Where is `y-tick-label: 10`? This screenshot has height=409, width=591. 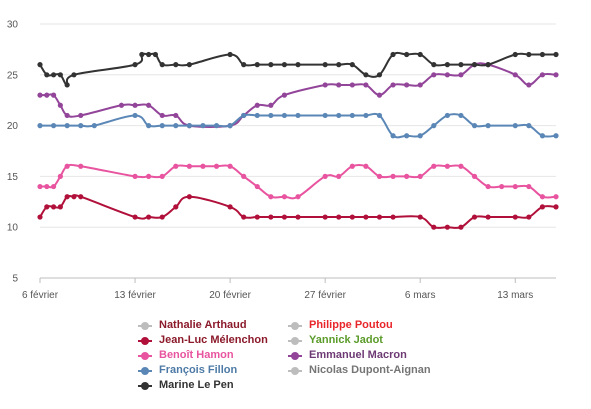
y-tick-label: 10 is located at coordinates (13, 228).